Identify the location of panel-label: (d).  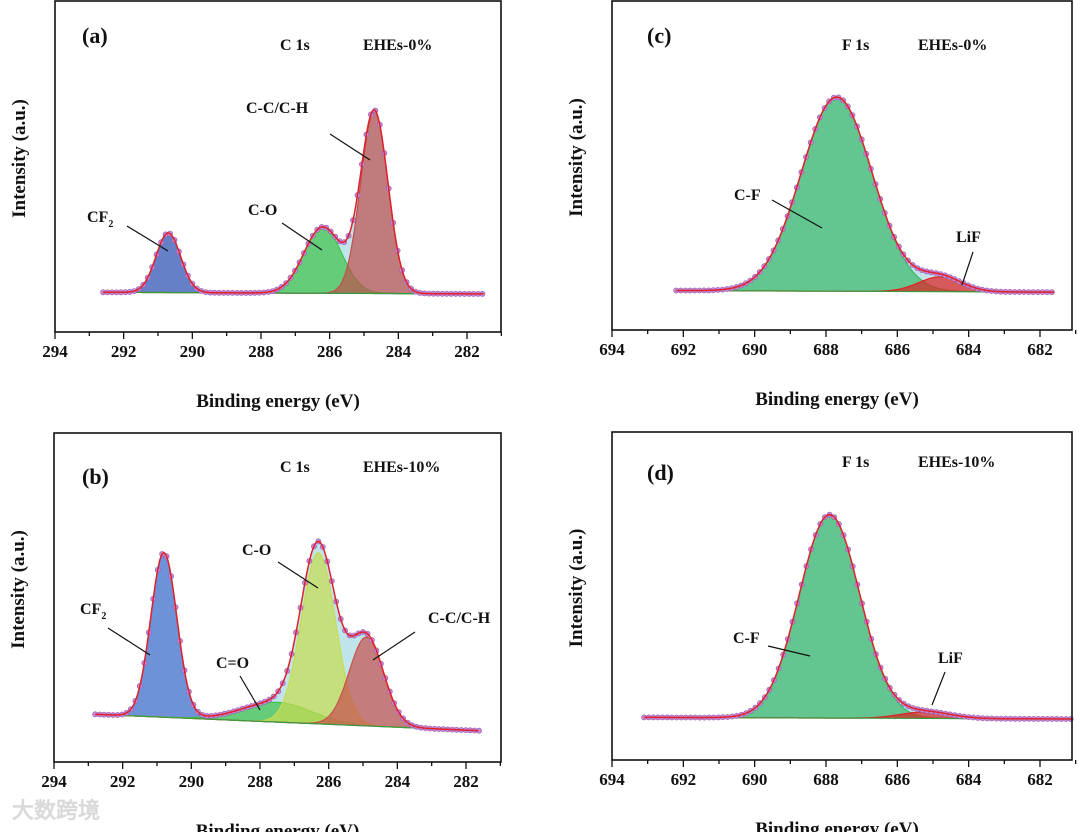
(660, 472).